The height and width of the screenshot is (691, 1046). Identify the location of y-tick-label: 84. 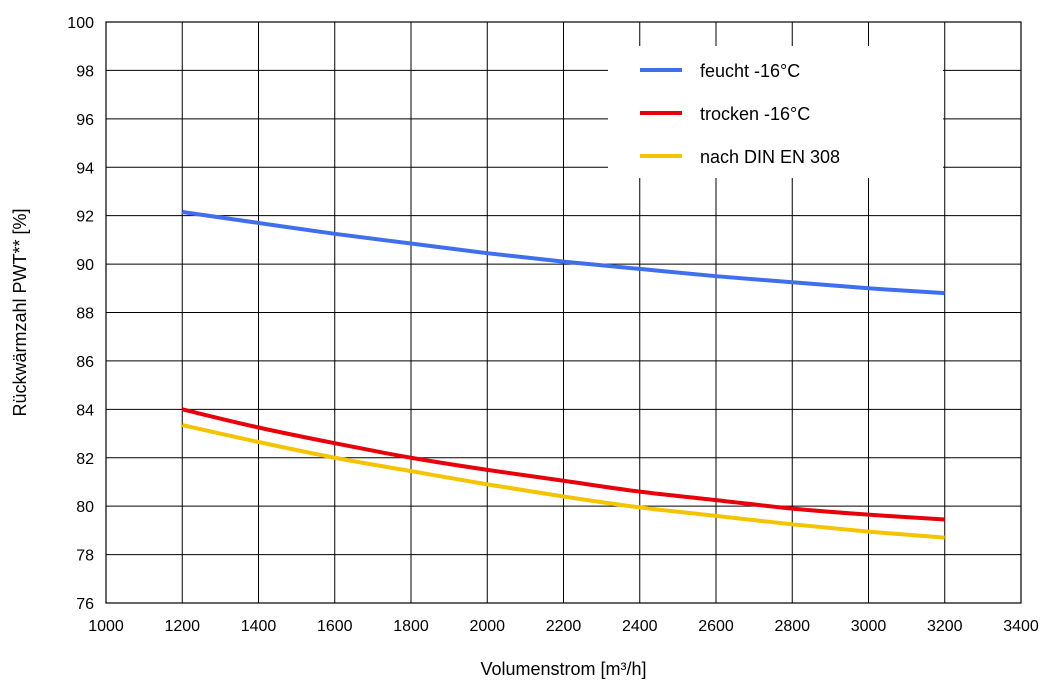
(85, 410).